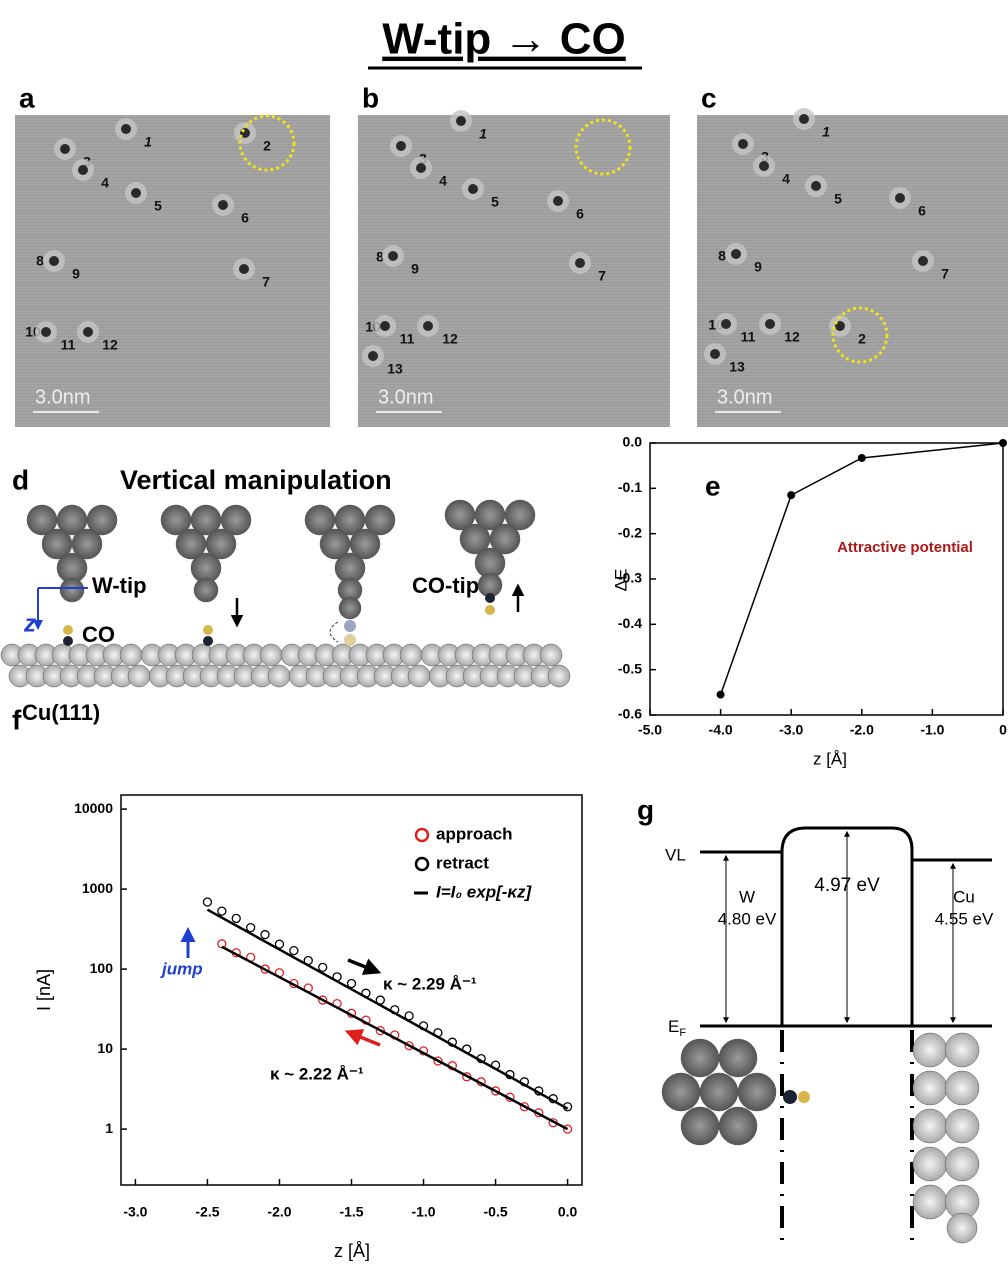 The width and height of the screenshot is (1008, 1272). Describe the element at coordinates (98, 634) in the screenshot. I see `co-label: CO` at that location.